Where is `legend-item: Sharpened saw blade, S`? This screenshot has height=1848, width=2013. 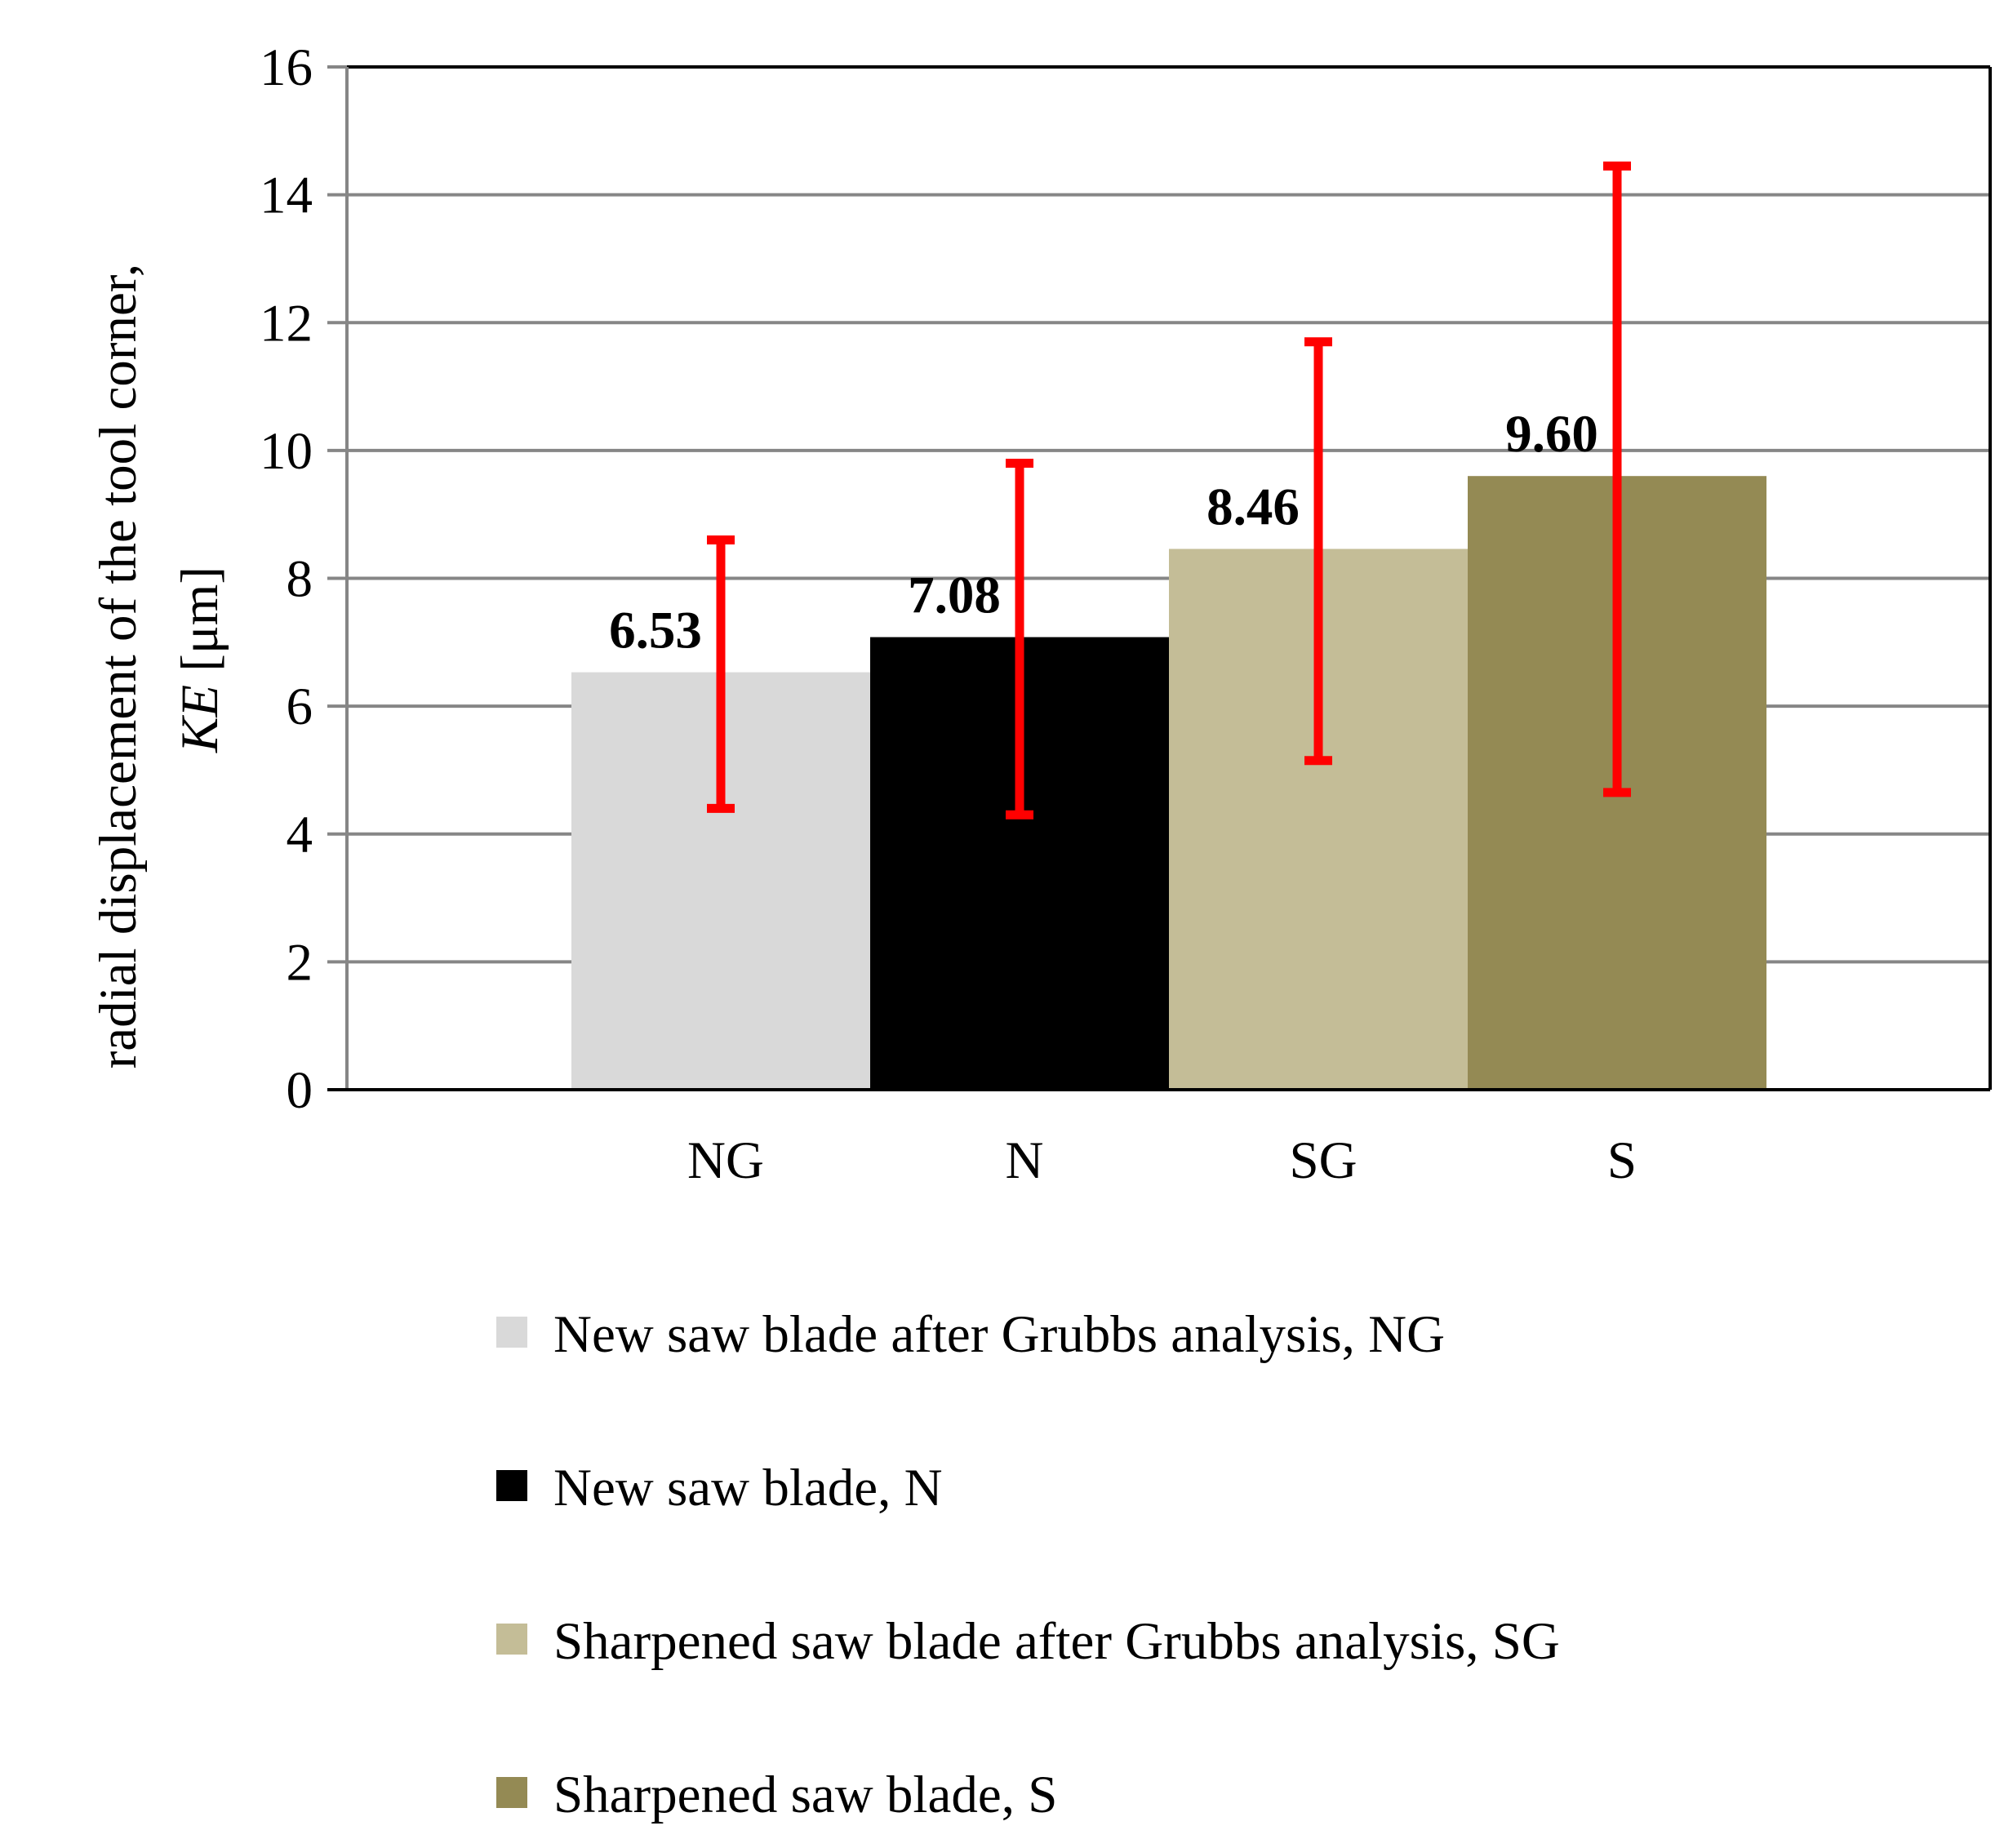
legend-item: Sharpened saw blade, S is located at coordinates (776, 1795).